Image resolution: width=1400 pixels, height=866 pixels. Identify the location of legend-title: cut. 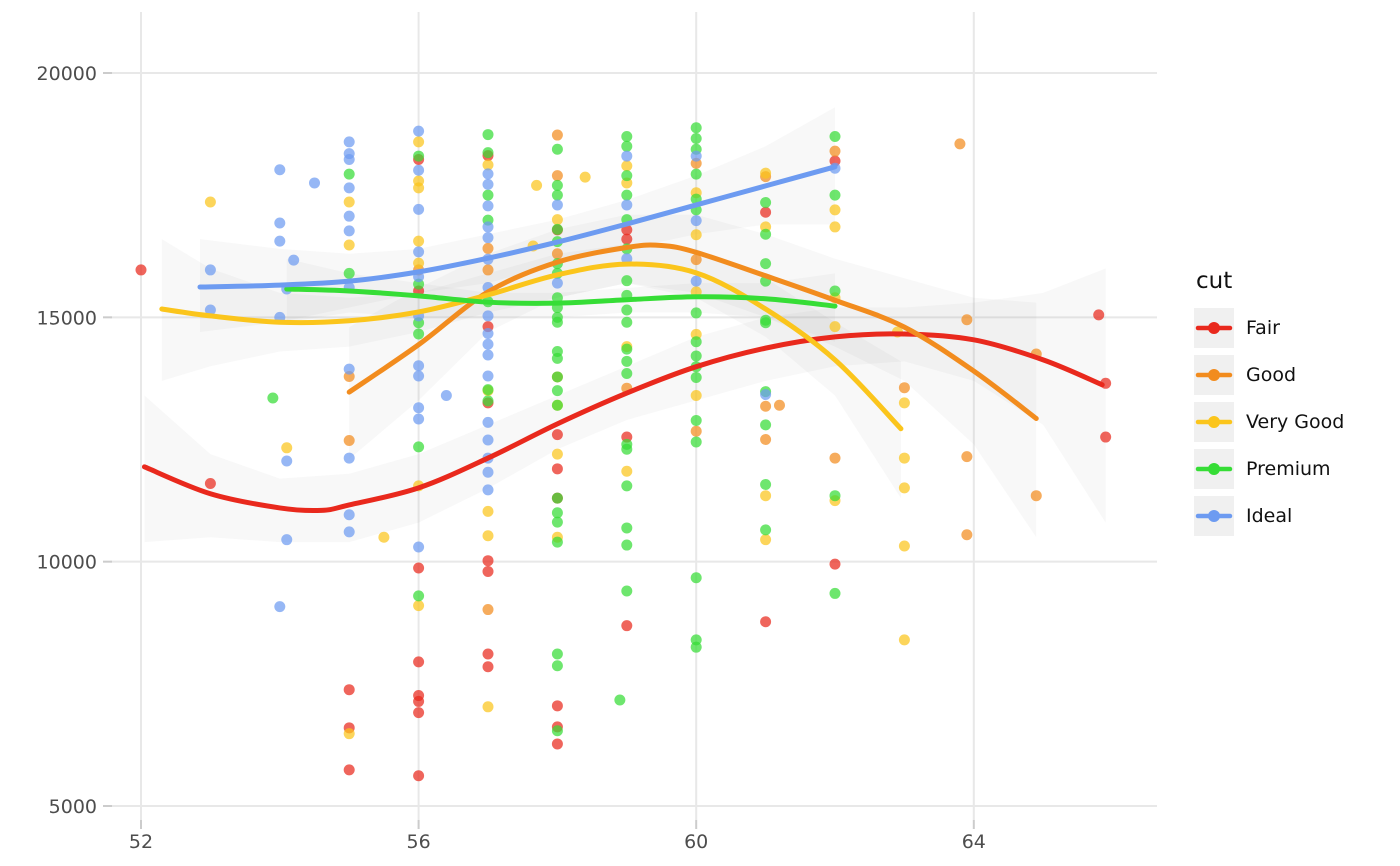
(1214, 281).